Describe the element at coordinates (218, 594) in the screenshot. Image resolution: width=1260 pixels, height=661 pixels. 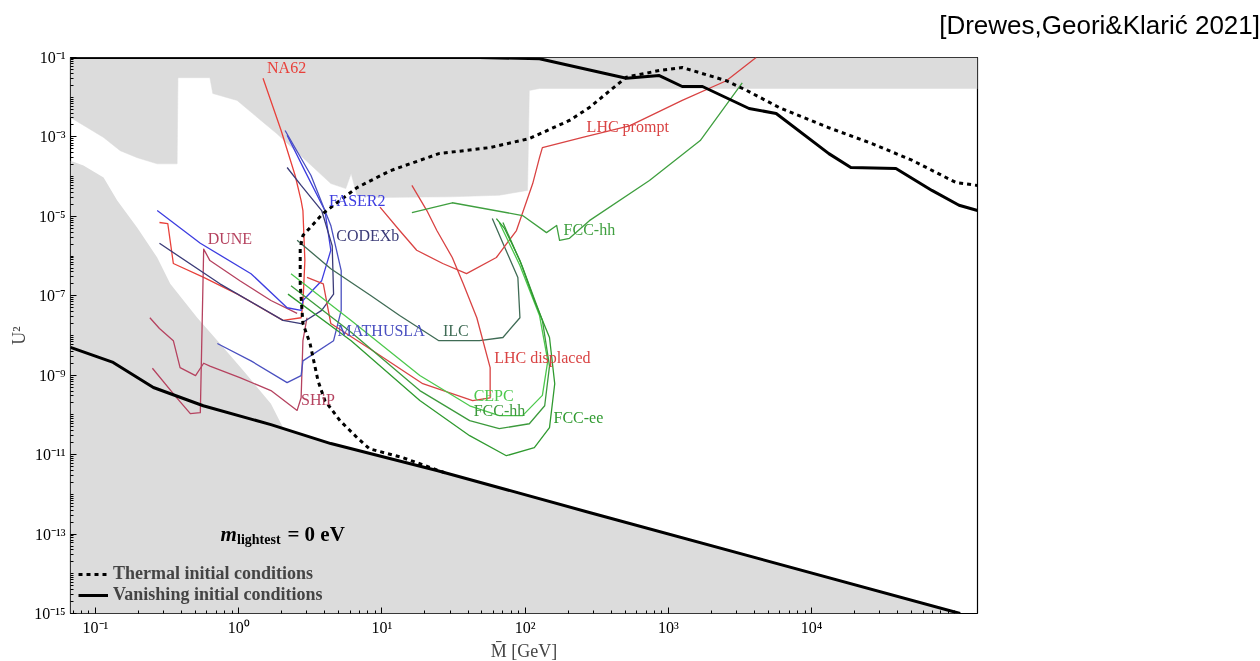
I see `legend-label: Vanishing initial conditions` at that location.